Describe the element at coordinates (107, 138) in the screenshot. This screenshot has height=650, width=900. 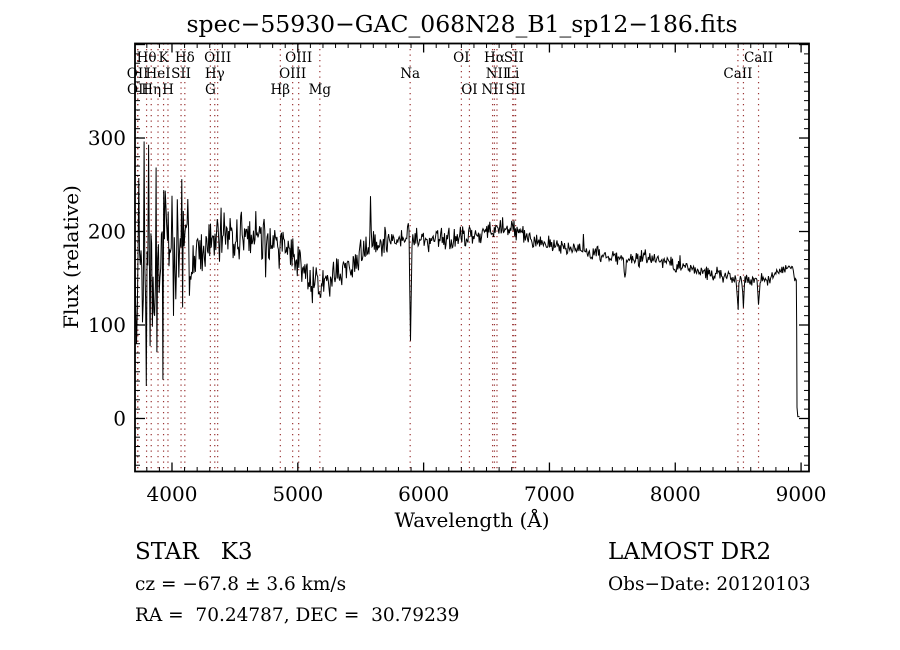
I see `y-tick-label: 300` at that location.